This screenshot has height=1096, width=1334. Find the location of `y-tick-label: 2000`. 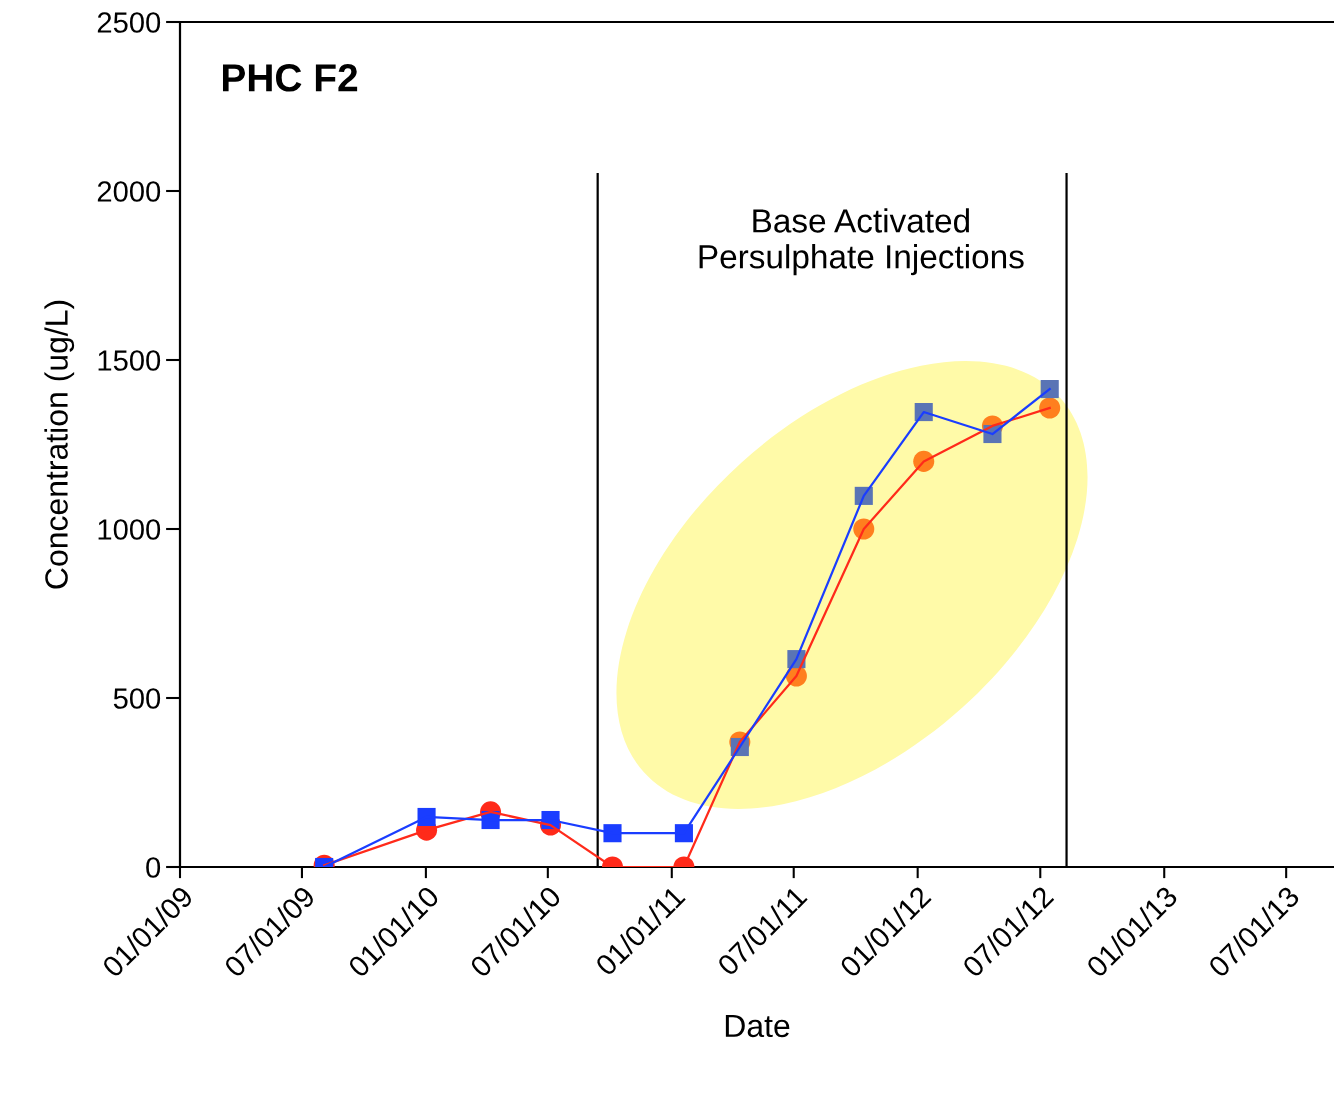

y-tick-label: 2000 is located at coordinates (129, 191).